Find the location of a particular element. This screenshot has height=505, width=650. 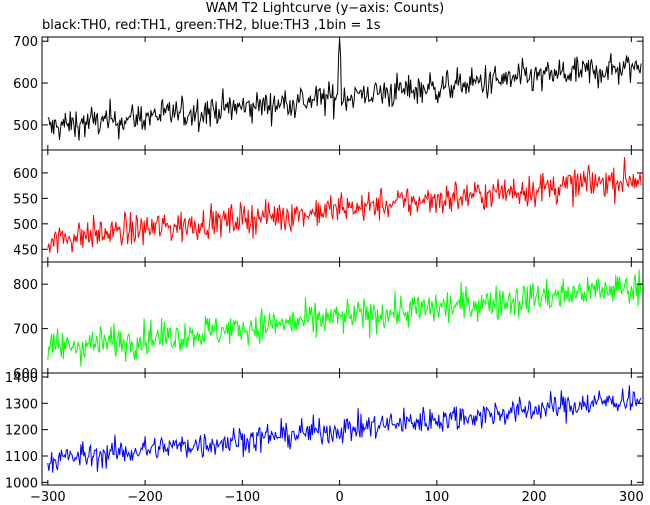

y-tick-label-3-0: 1000 is located at coordinates (21, 483).